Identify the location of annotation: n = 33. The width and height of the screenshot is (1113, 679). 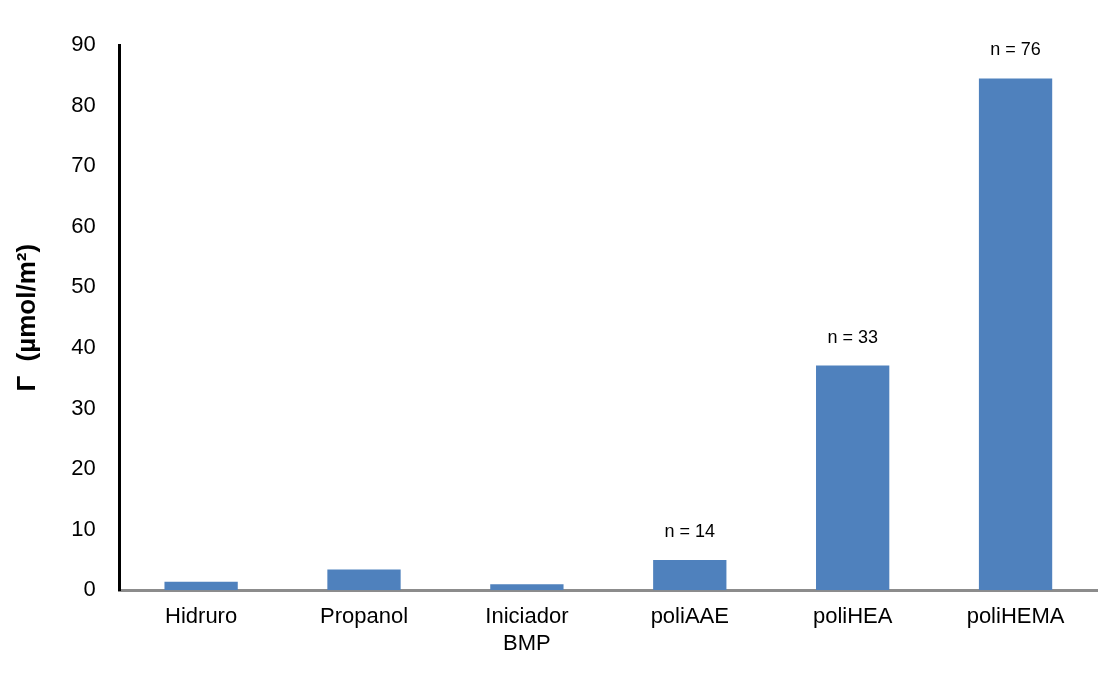
(852, 336).